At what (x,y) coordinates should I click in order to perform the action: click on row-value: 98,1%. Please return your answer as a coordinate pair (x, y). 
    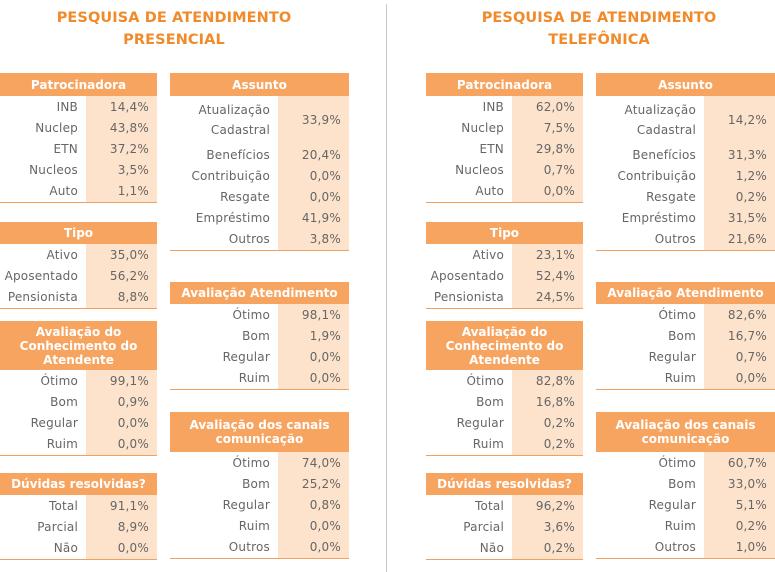
    Looking at the image, I should click on (313, 315).